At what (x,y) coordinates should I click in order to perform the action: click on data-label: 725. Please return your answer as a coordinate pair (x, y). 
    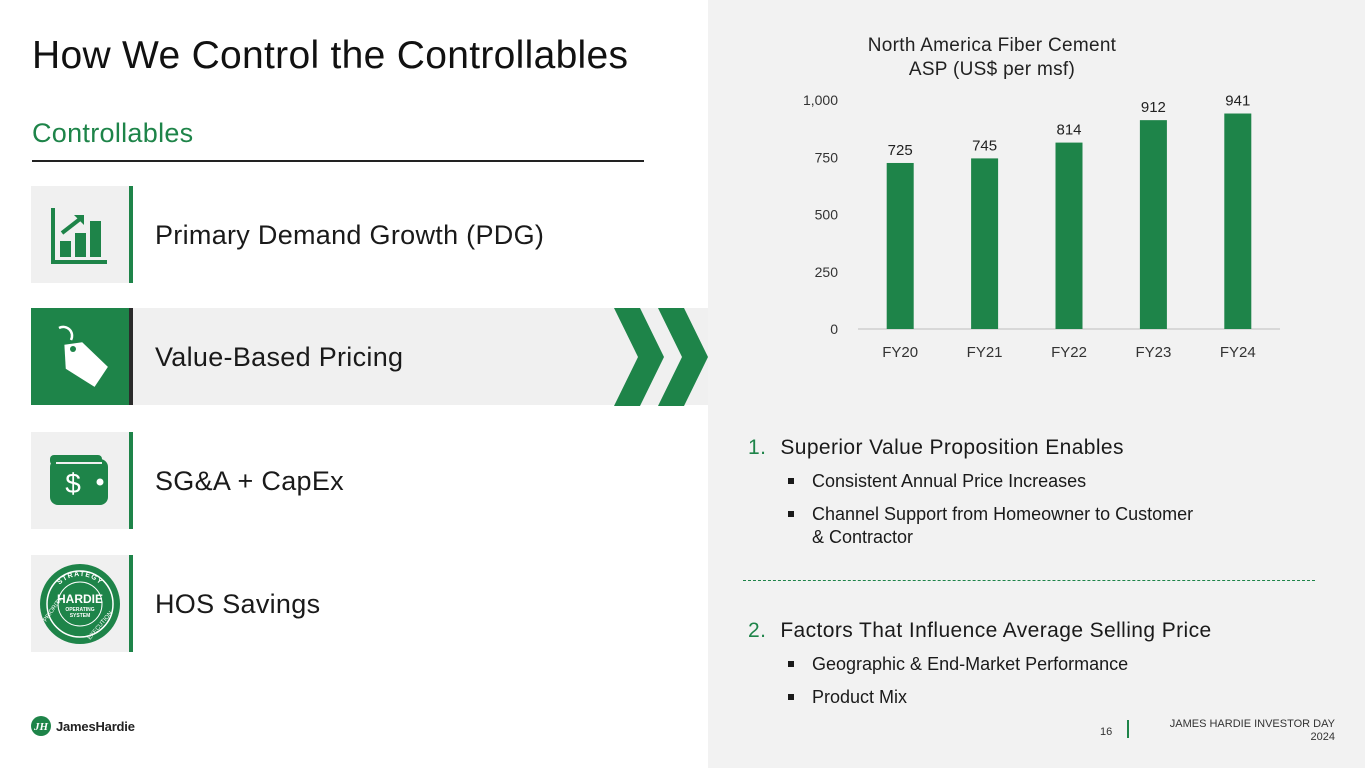
    Looking at the image, I should click on (900, 150).